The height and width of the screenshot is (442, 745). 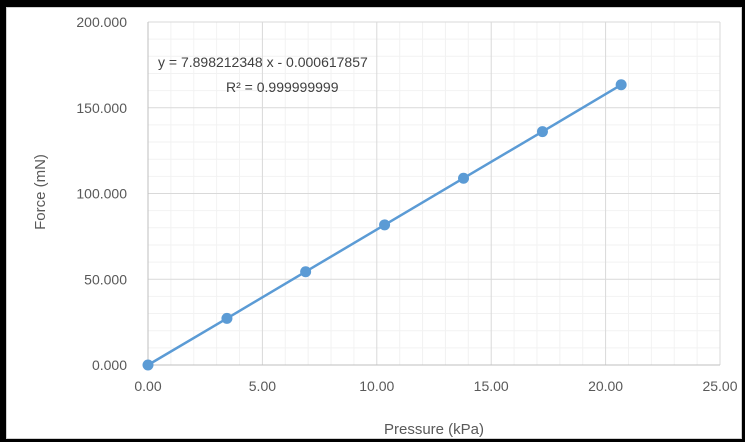 I want to click on y-tick-label: 100.000, so click(x=101, y=194).